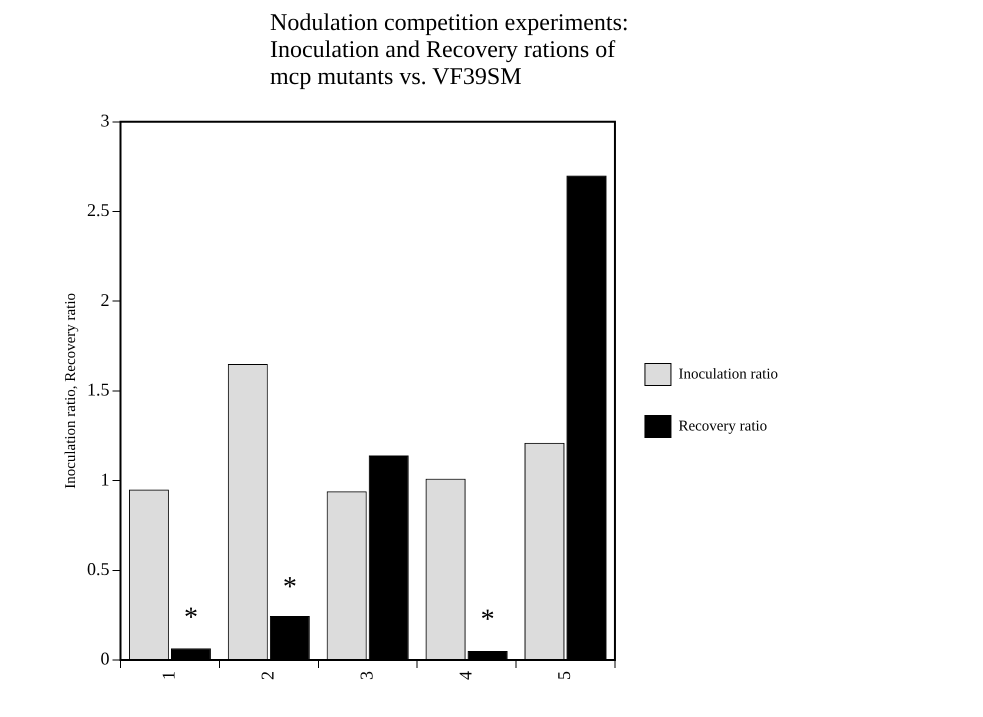 The image size is (983, 717). What do you see at coordinates (105, 658) in the screenshot?
I see `y-tick-label: 0` at bounding box center [105, 658].